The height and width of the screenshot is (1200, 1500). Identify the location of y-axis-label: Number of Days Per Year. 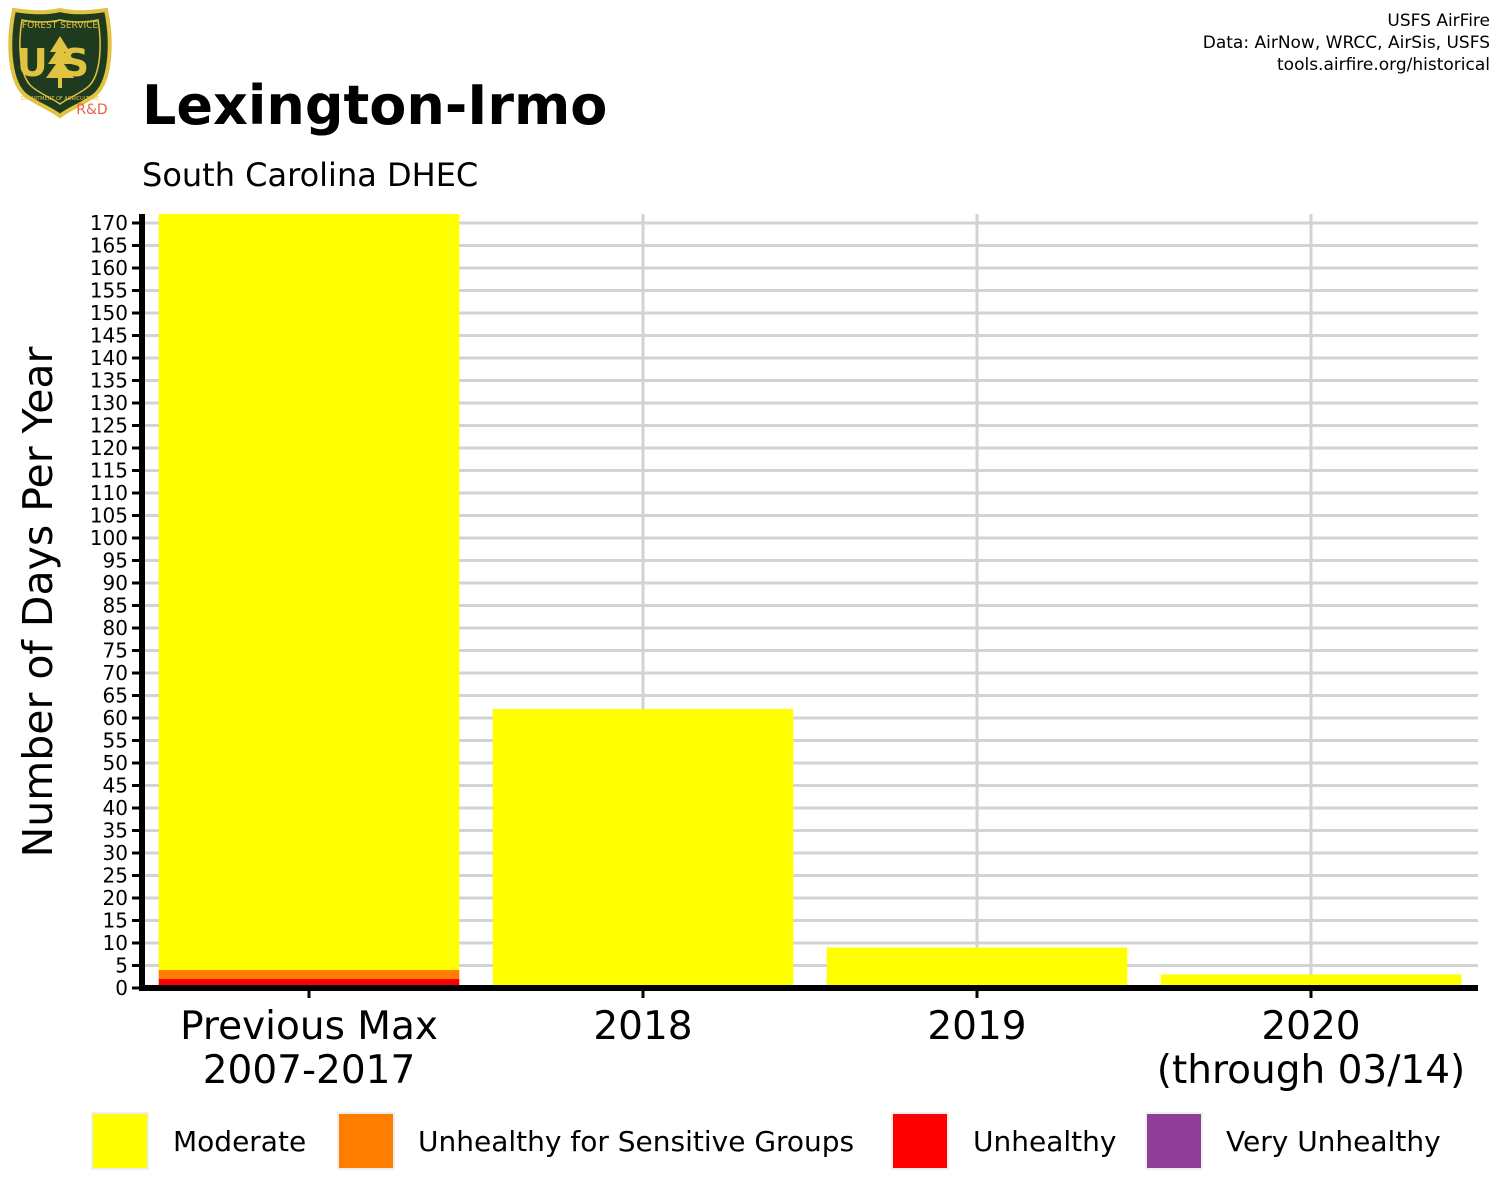
(38, 601).